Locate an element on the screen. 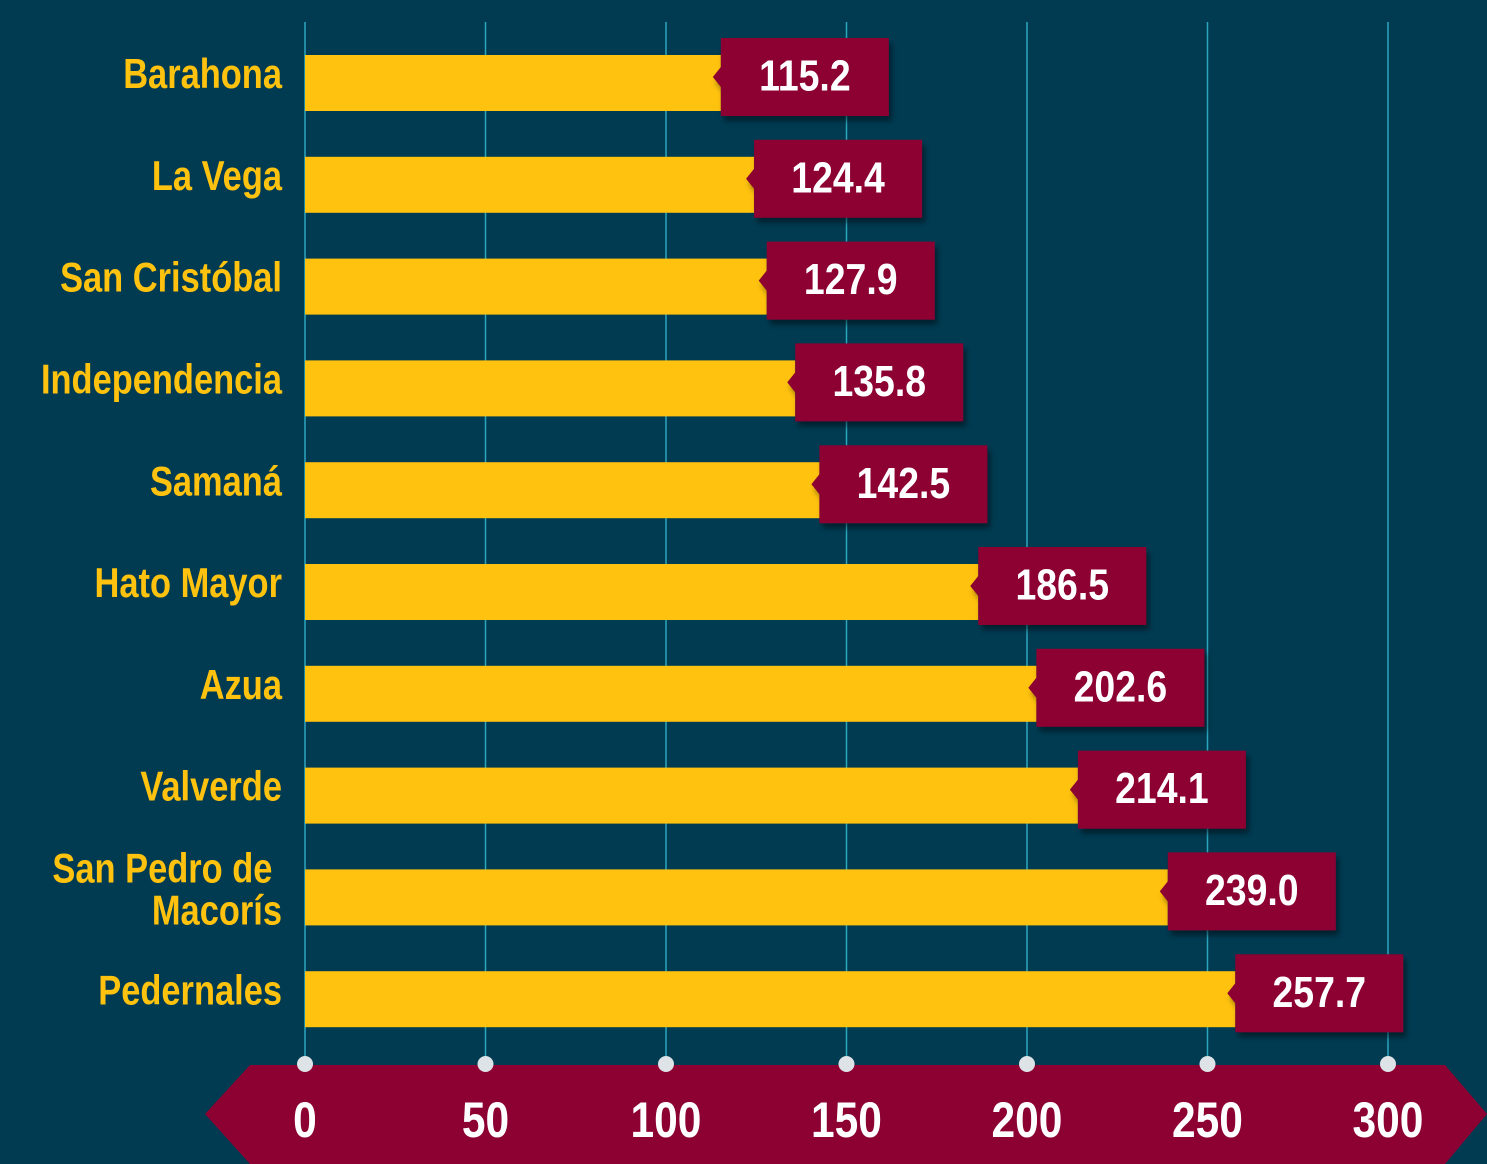 The width and height of the screenshot is (1487, 1164). x-tick-label: 300 is located at coordinates (1388, 1120).